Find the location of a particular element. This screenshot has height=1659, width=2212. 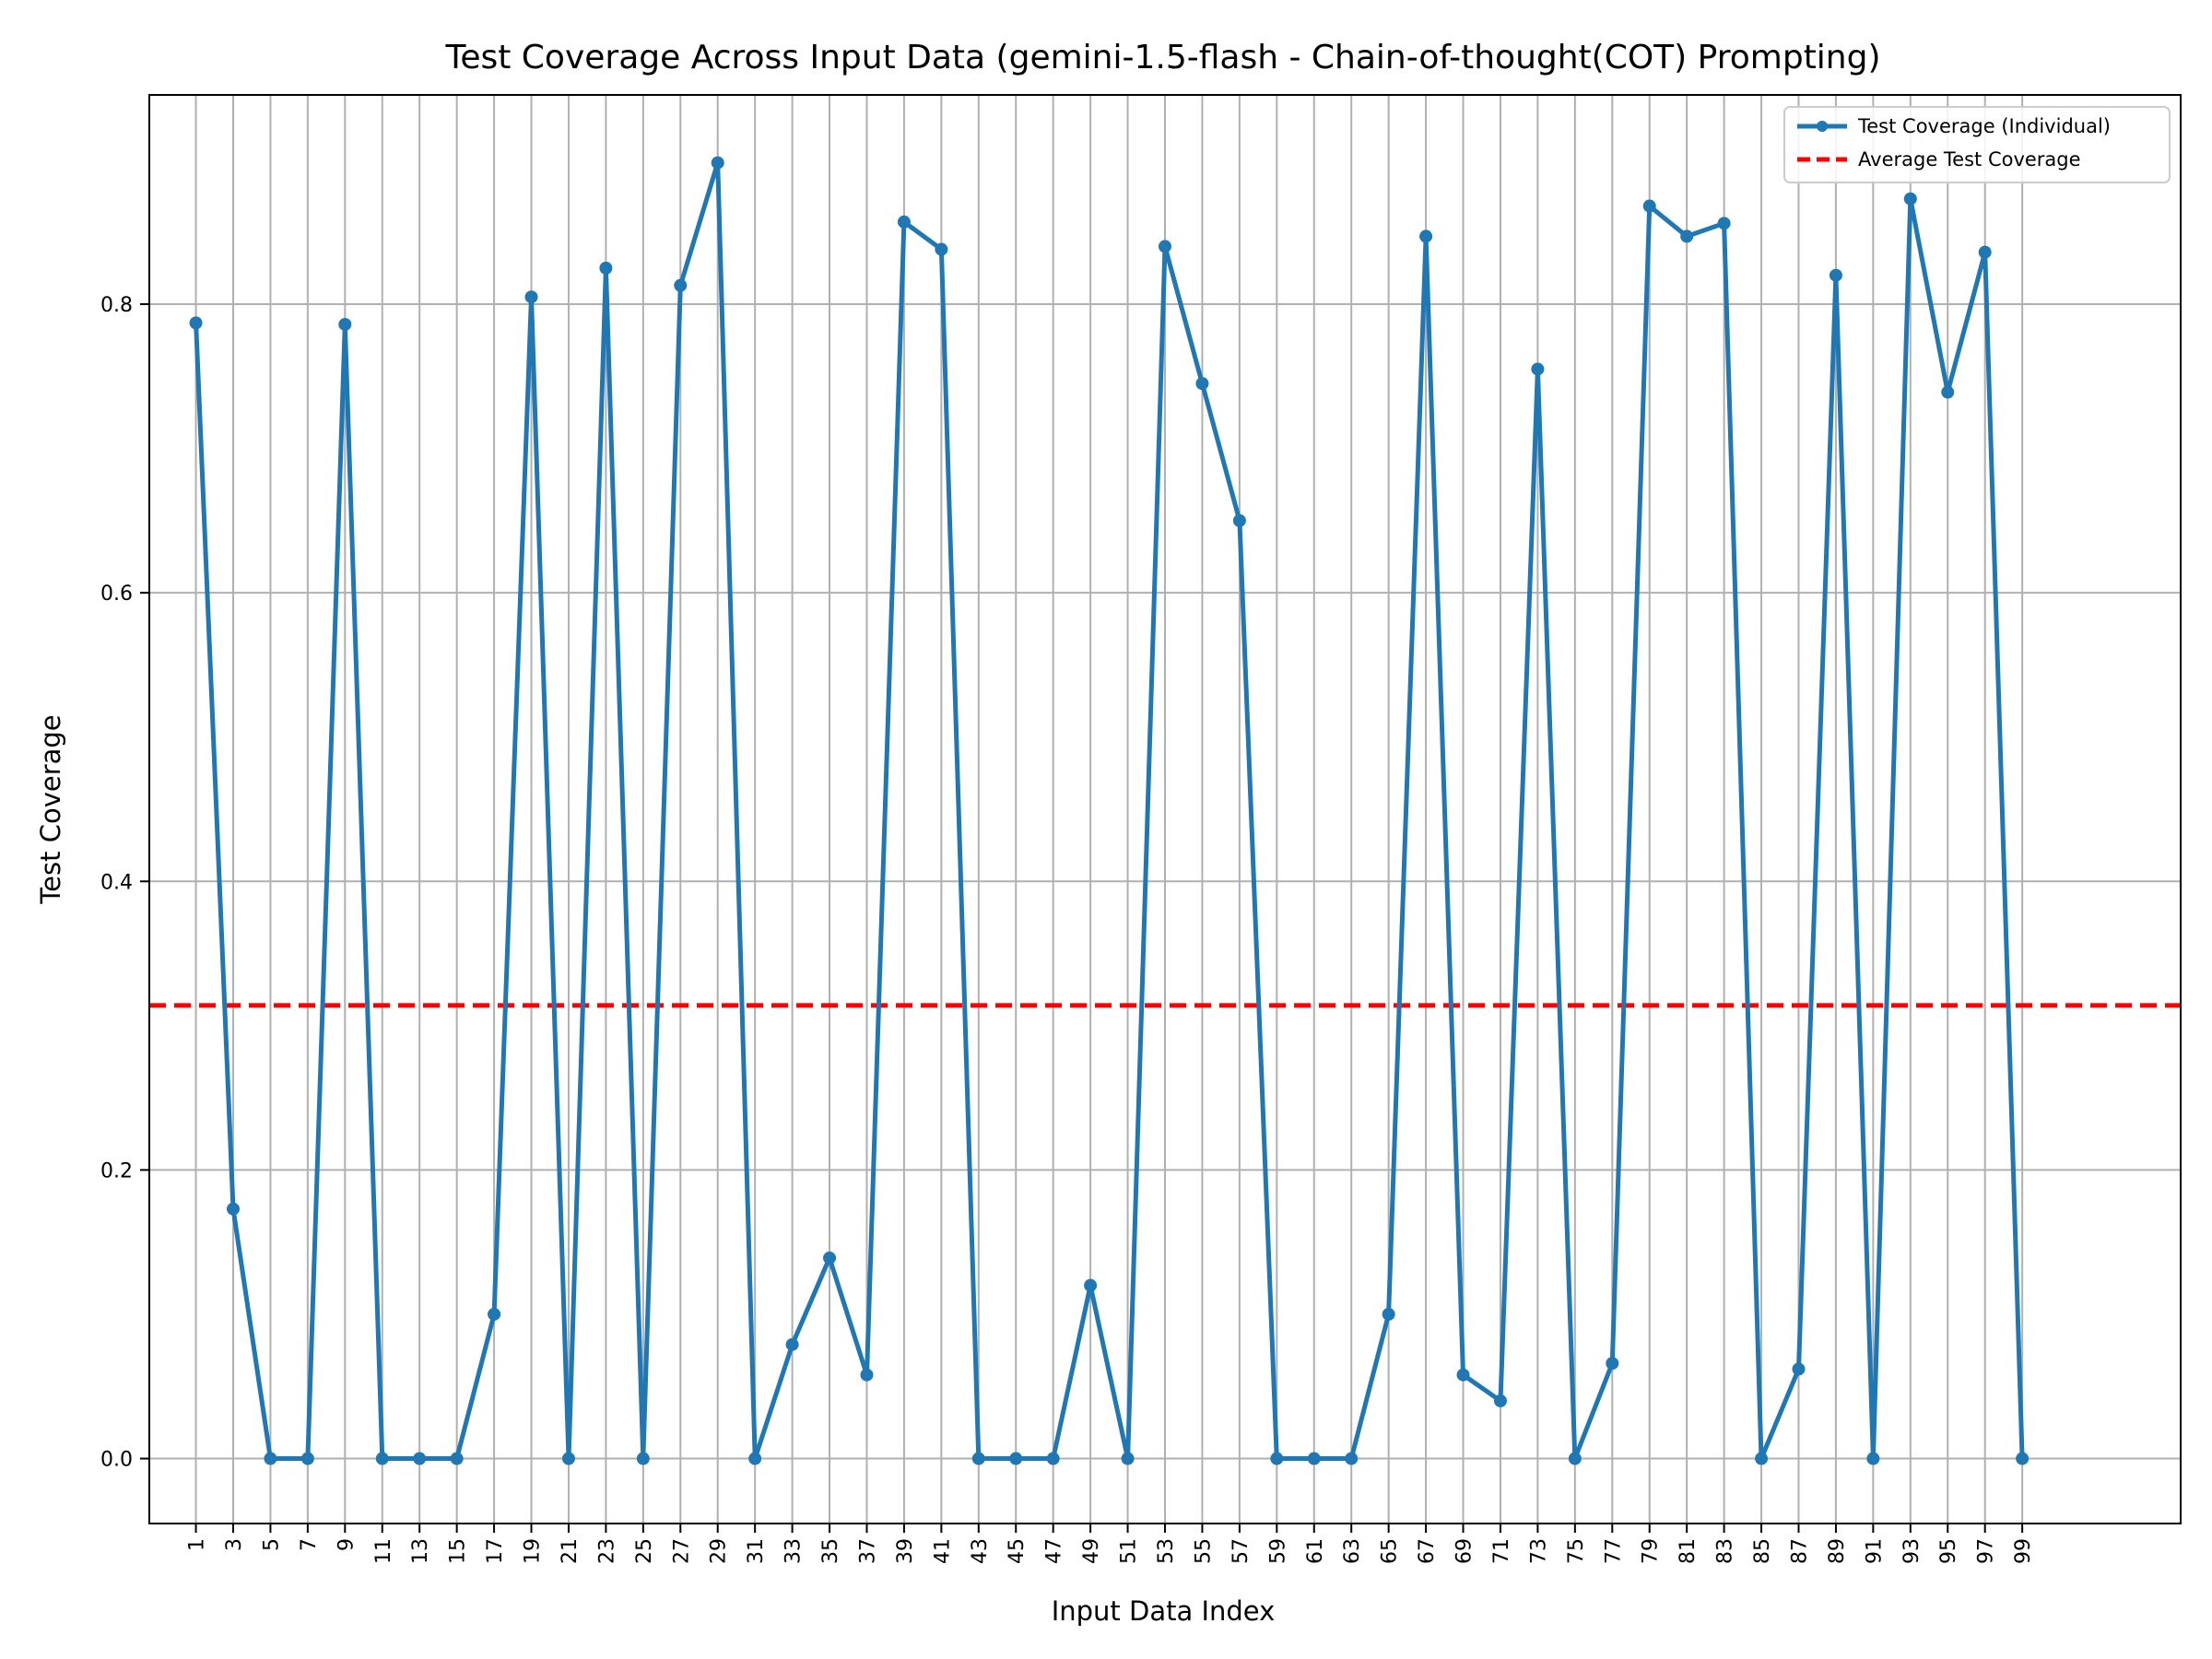

x-tick-label: 45 is located at coordinates (1017, 1551).